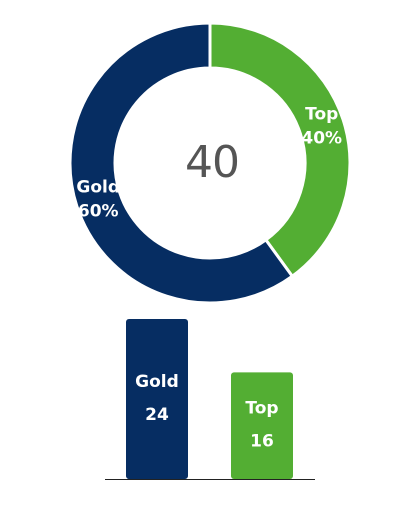  I want to click on segment-value-label: 60%, so click(98, 211).